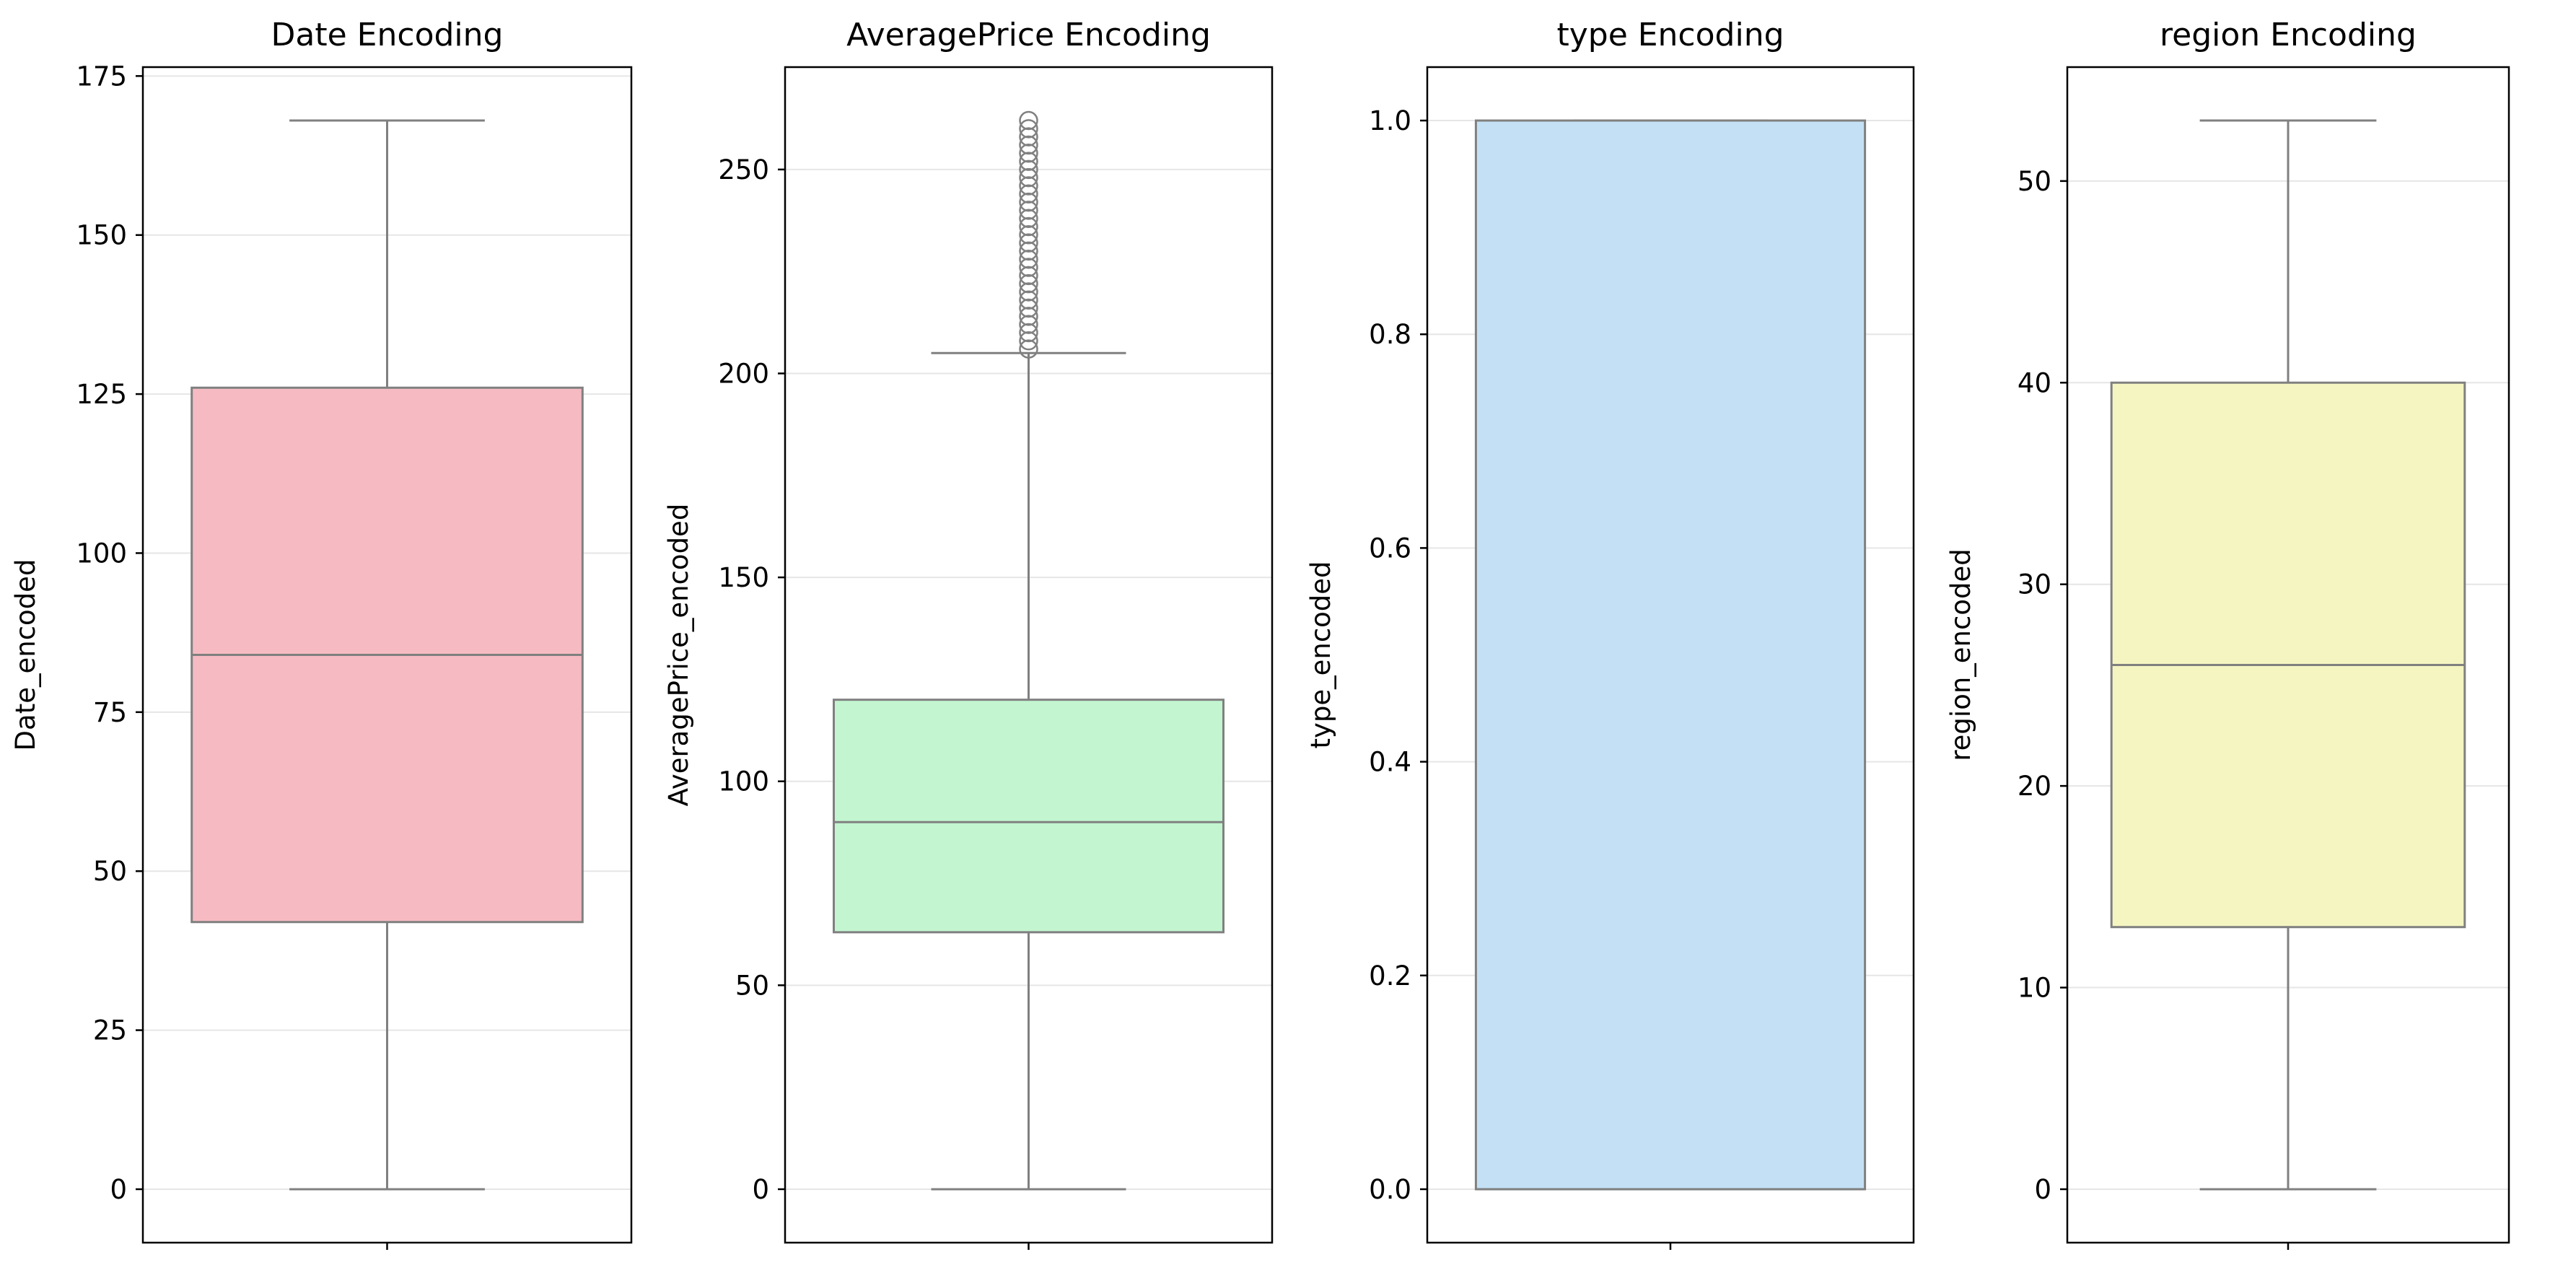  I want to click on y-tick-label: 40, so click(2034, 382).